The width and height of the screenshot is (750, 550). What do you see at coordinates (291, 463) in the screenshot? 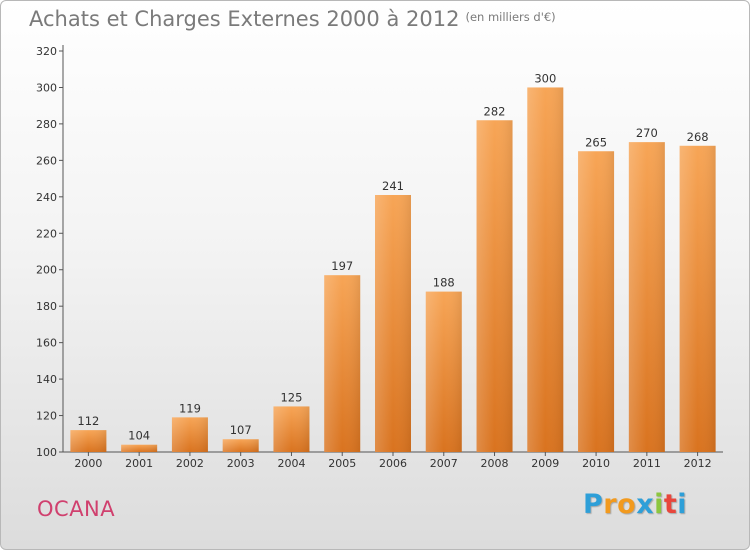
I see `x-tick-label: 2004` at bounding box center [291, 463].